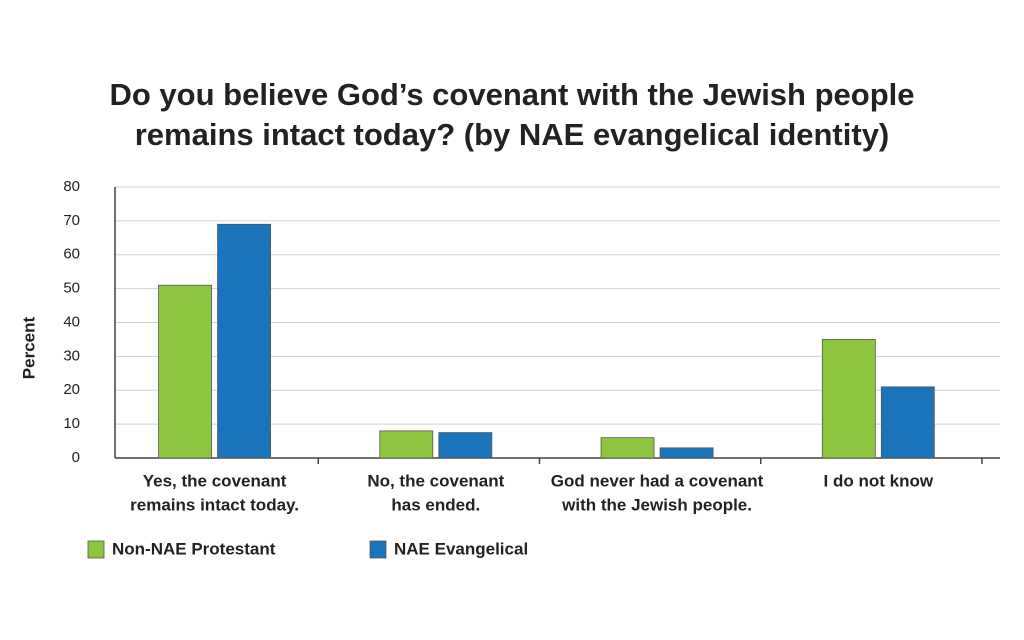 Image resolution: width=1024 pixels, height=640 pixels. Describe the element at coordinates (879, 480) in the screenshot. I see `x-tick-label: I do not know` at that location.